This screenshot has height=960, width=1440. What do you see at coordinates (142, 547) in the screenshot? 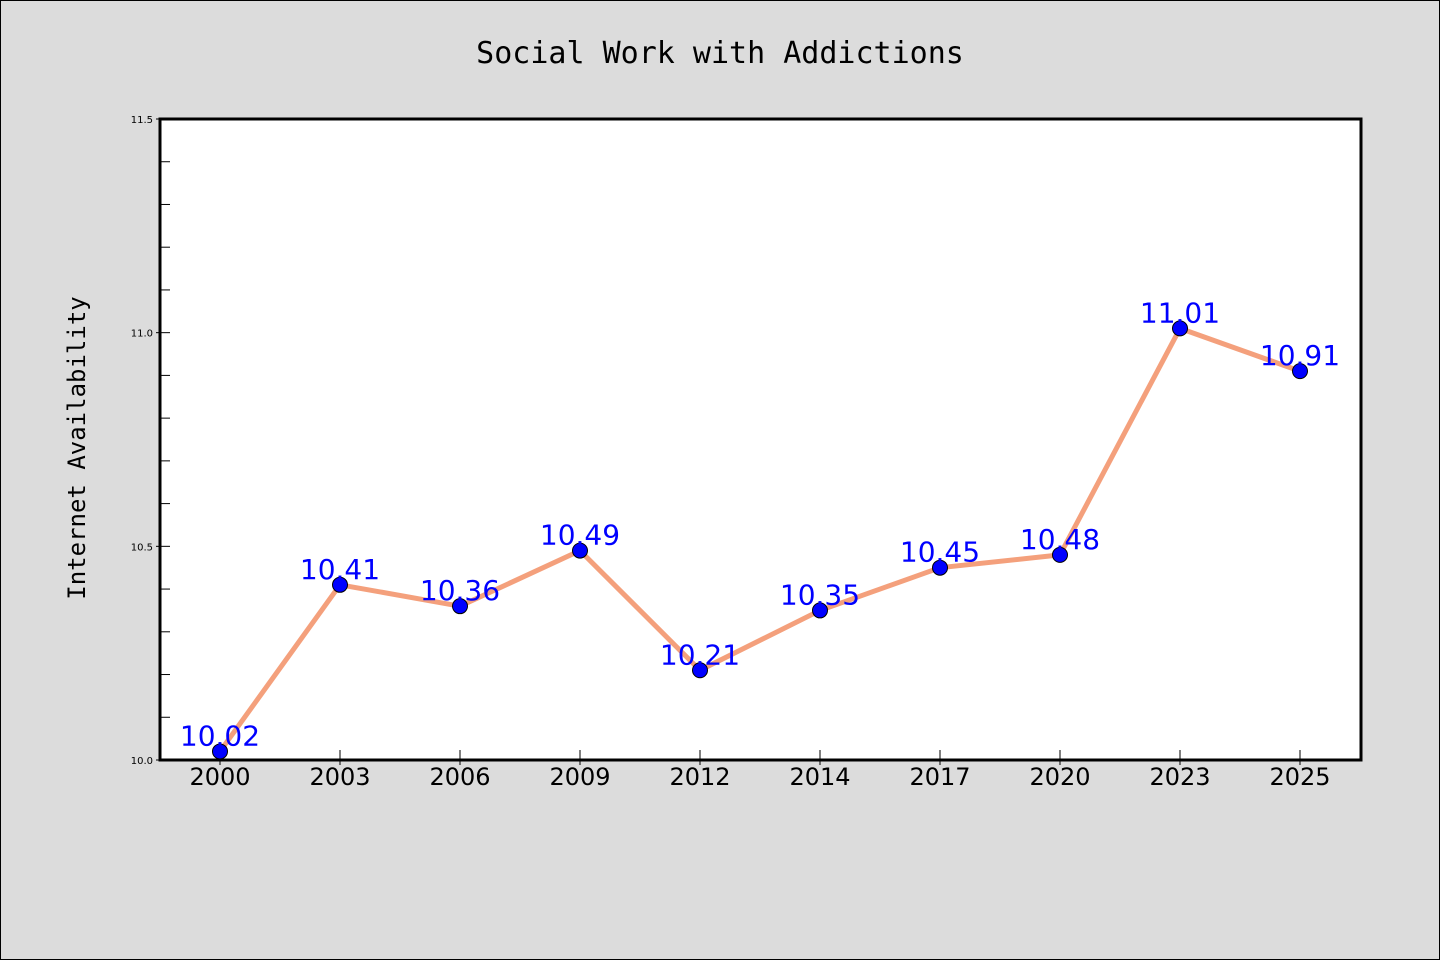
I see `y-tick-label: 10.5` at bounding box center [142, 547].